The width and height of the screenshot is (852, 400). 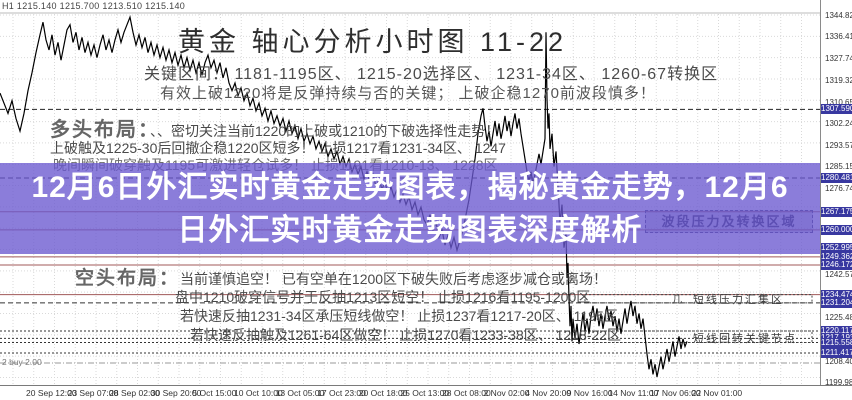 I want to click on y-axis-tick-label: 1199.985, so click(x=838, y=382).